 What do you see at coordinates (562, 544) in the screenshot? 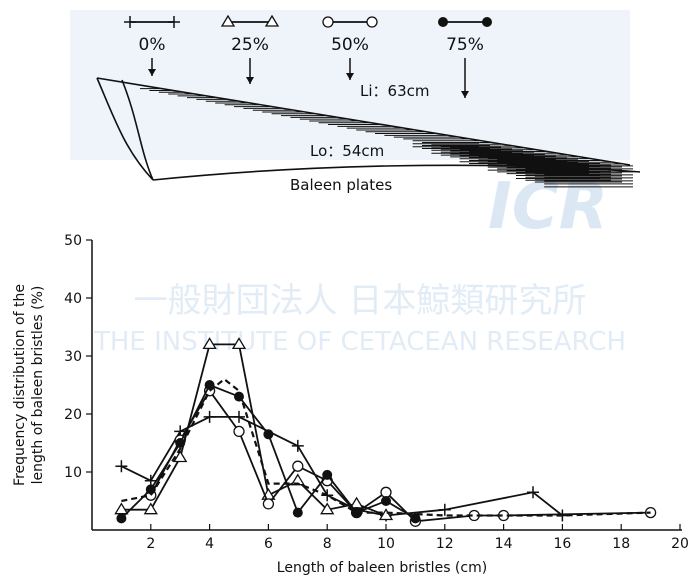
I see `x-tick-label: 16` at bounding box center [562, 544].